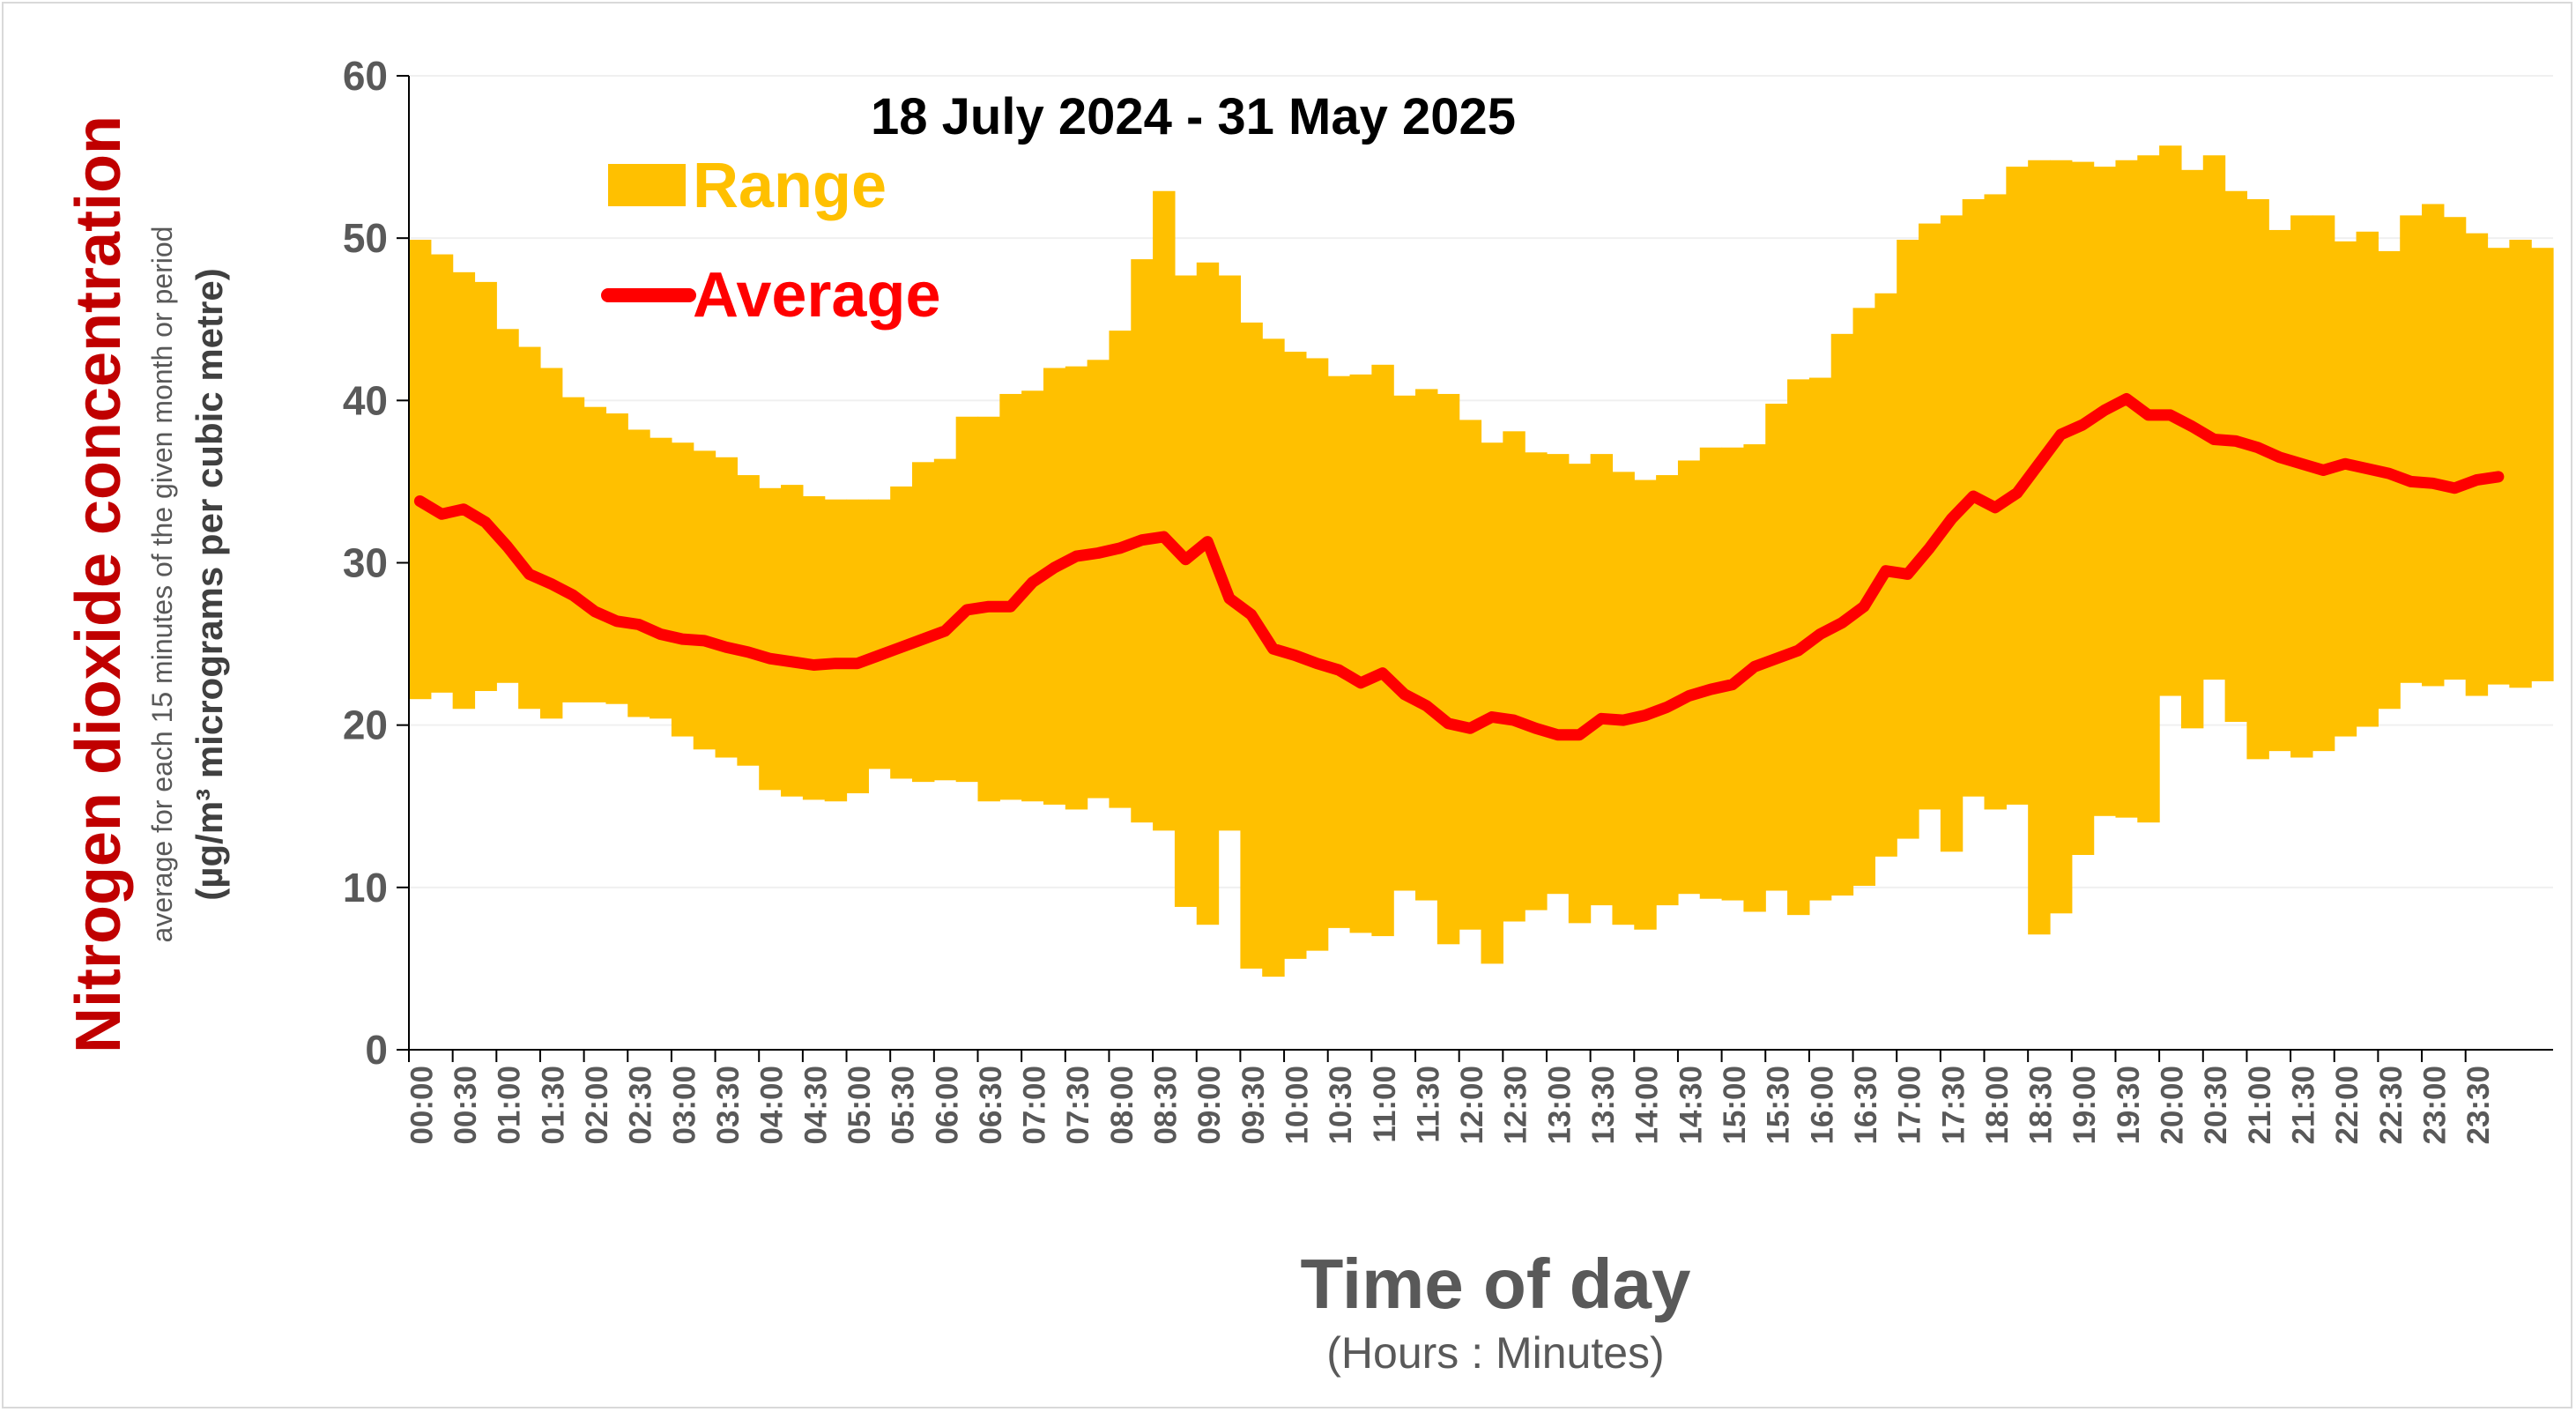 The width and height of the screenshot is (2576, 1412). Describe the element at coordinates (1866, 1106) in the screenshot. I see `x-tick-label: 16:30` at that location.